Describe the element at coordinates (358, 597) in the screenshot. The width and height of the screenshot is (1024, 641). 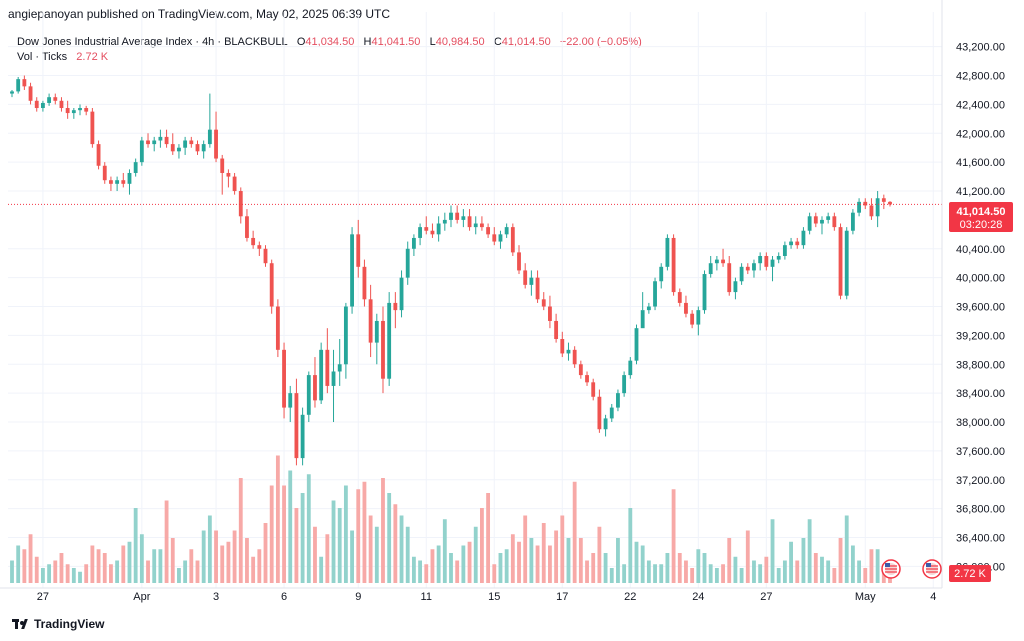
I see `time-tick-label: 9` at that location.